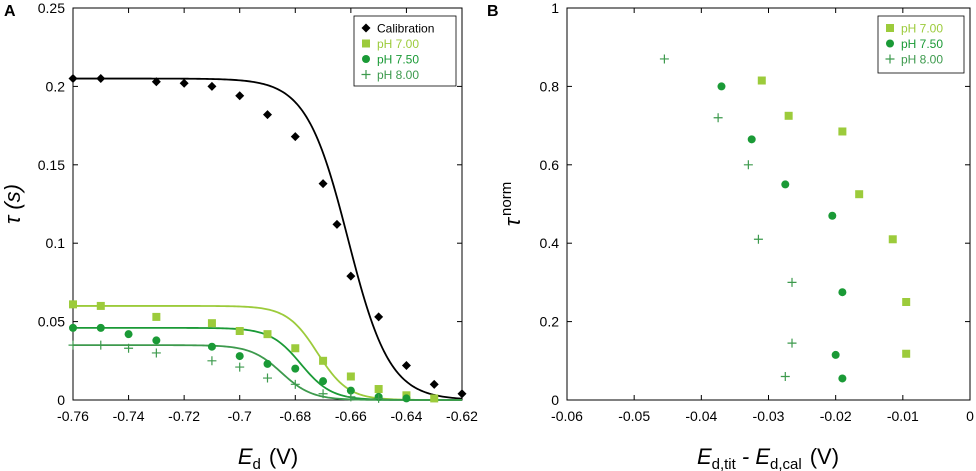 The image size is (976, 471). What do you see at coordinates (550, 322) in the screenshot?
I see `panel-b-y-tick-label: 0.2` at bounding box center [550, 322].